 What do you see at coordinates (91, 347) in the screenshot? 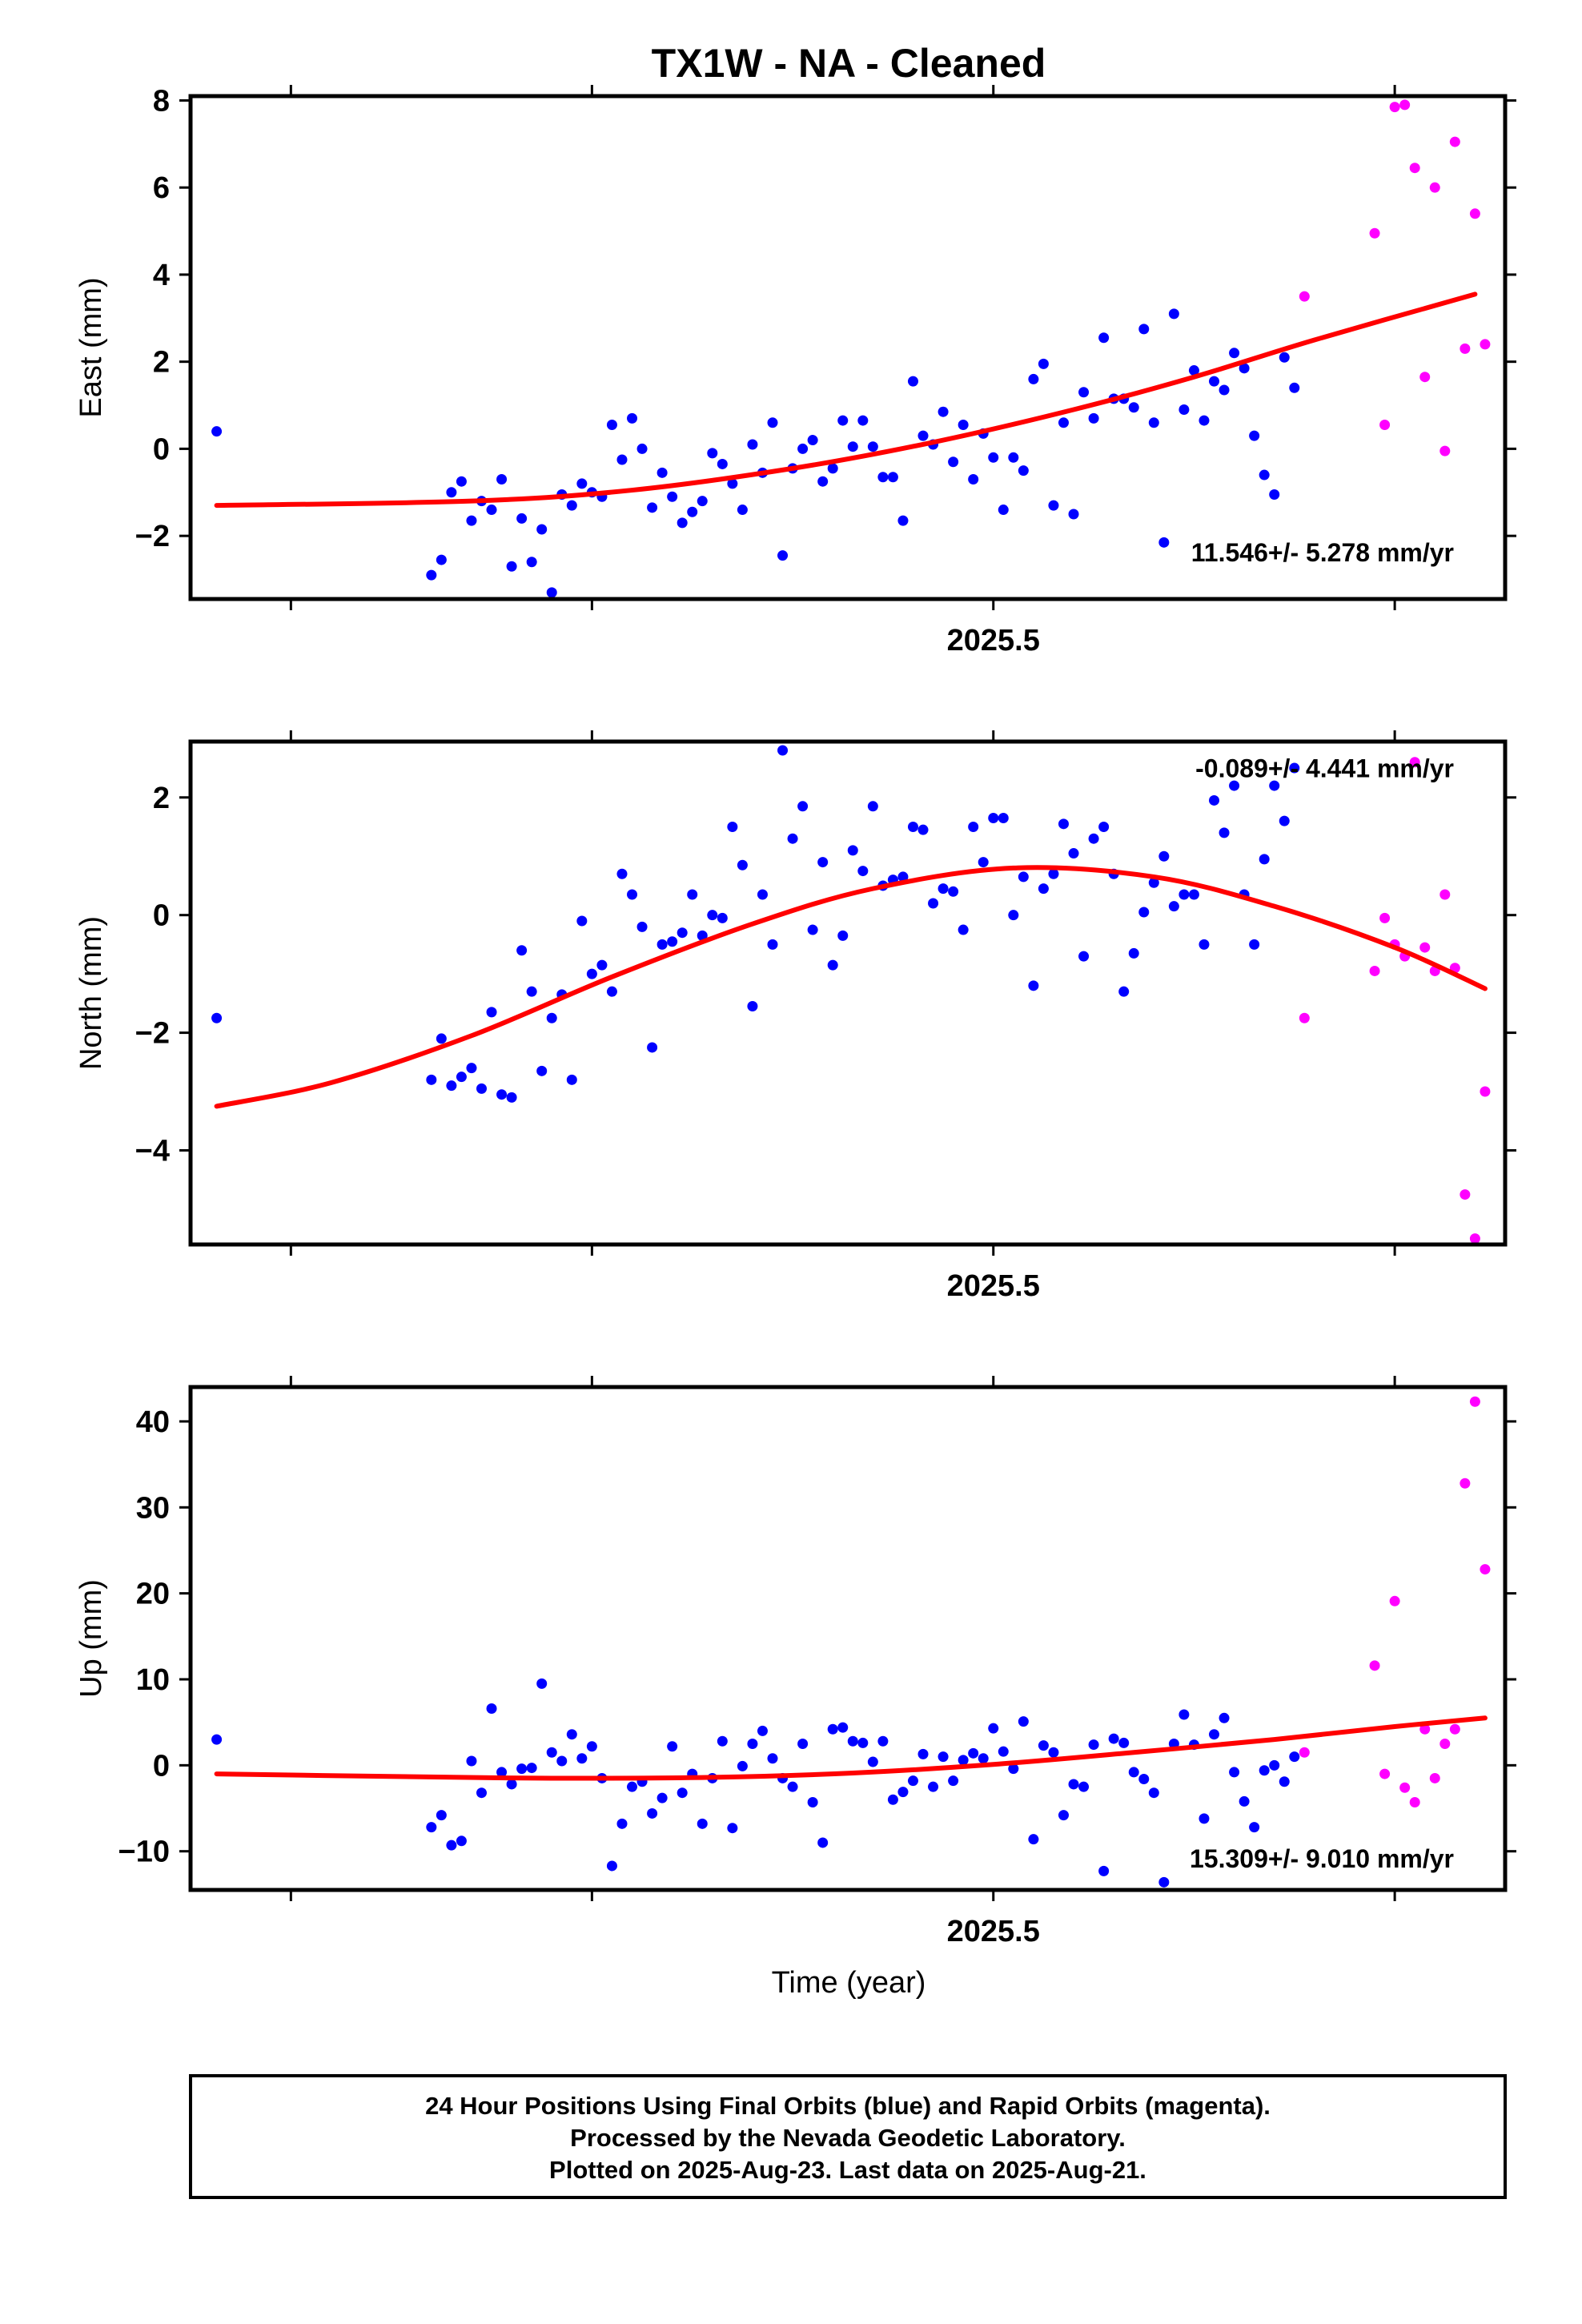
I see `y-axis-label: East (mm)` at bounding box center [91, 347].